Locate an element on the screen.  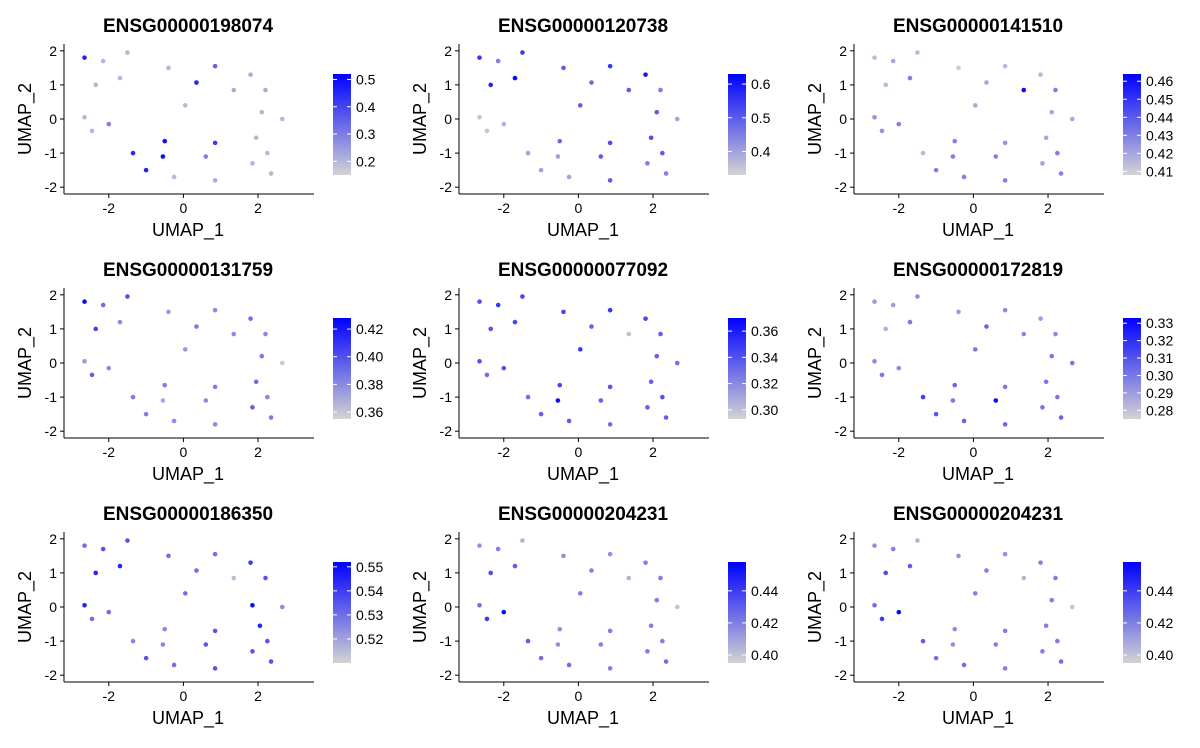
colorbar-tick-label: 0.41 is located at coordinates (1159, 171).